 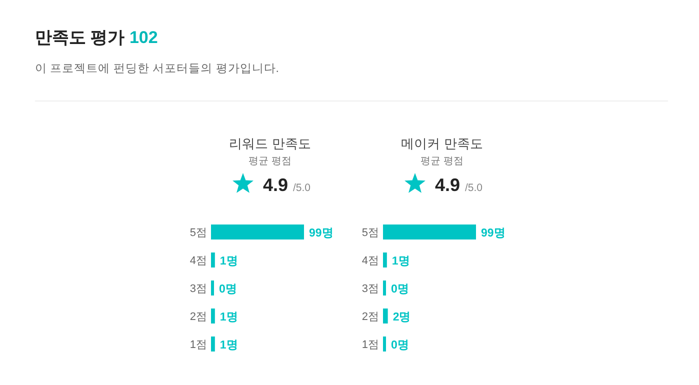 What do you see at coordinates (270, 143) in the screenshot?
I see `chart-title: 리워드 만족도` at bounding box center [270, 143].